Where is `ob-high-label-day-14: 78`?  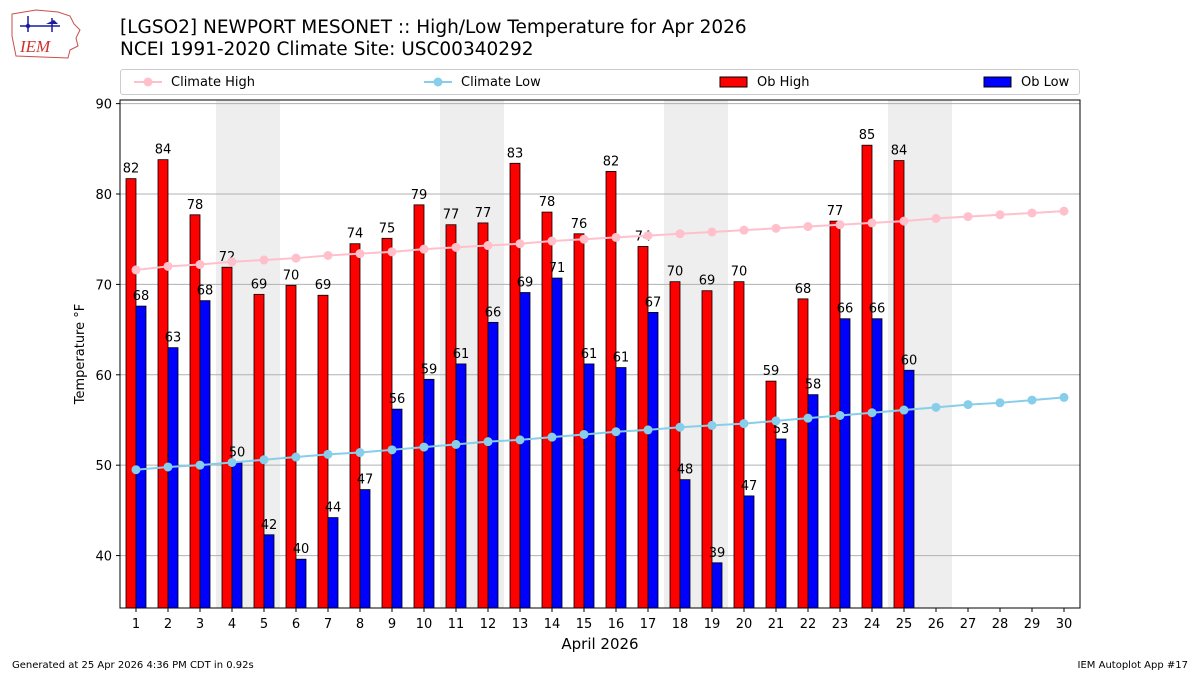
ob-high-label-day-14: 78 is located at coordinates (547, 202).